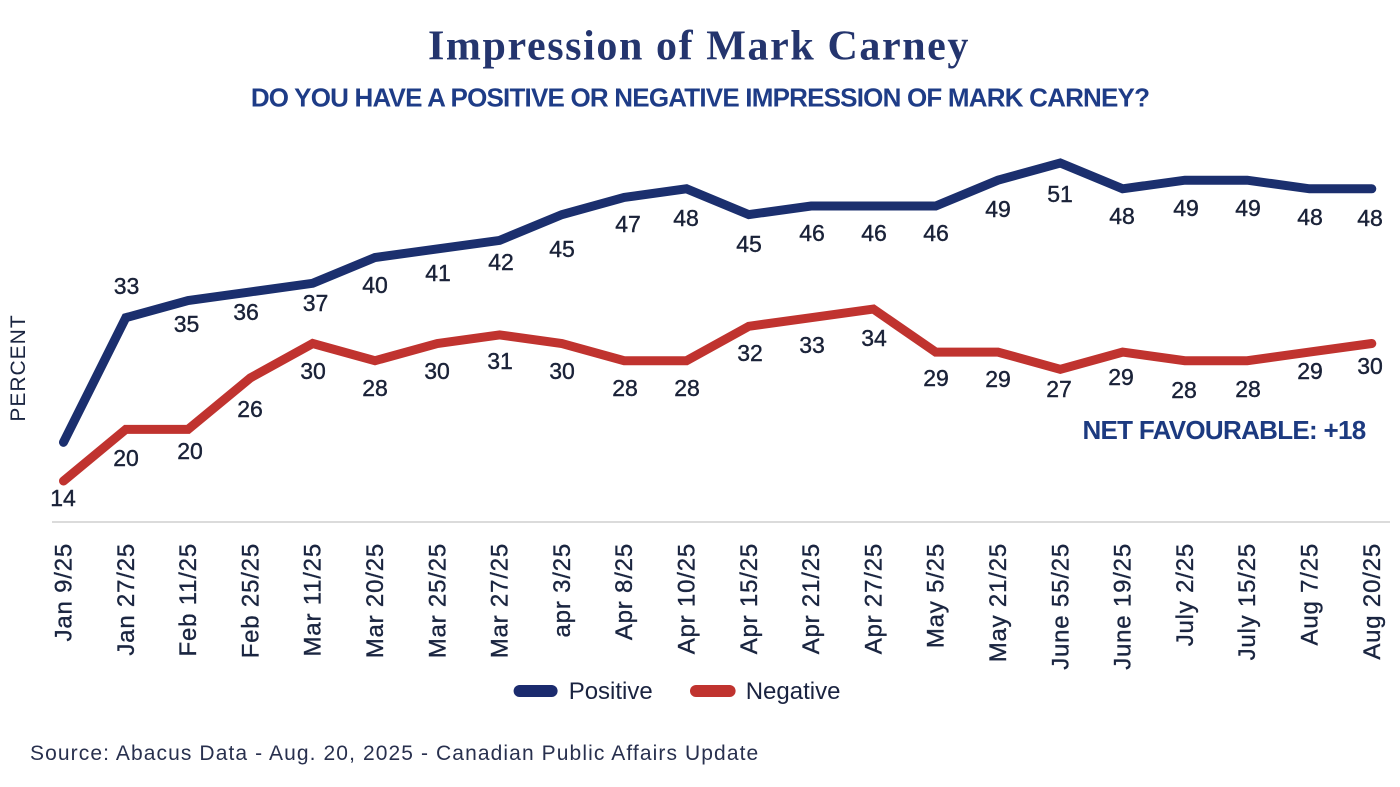 The height and width of the screenshot is (787, 1400). I want to click on svg-text: May 5/25, so click(936, 595).